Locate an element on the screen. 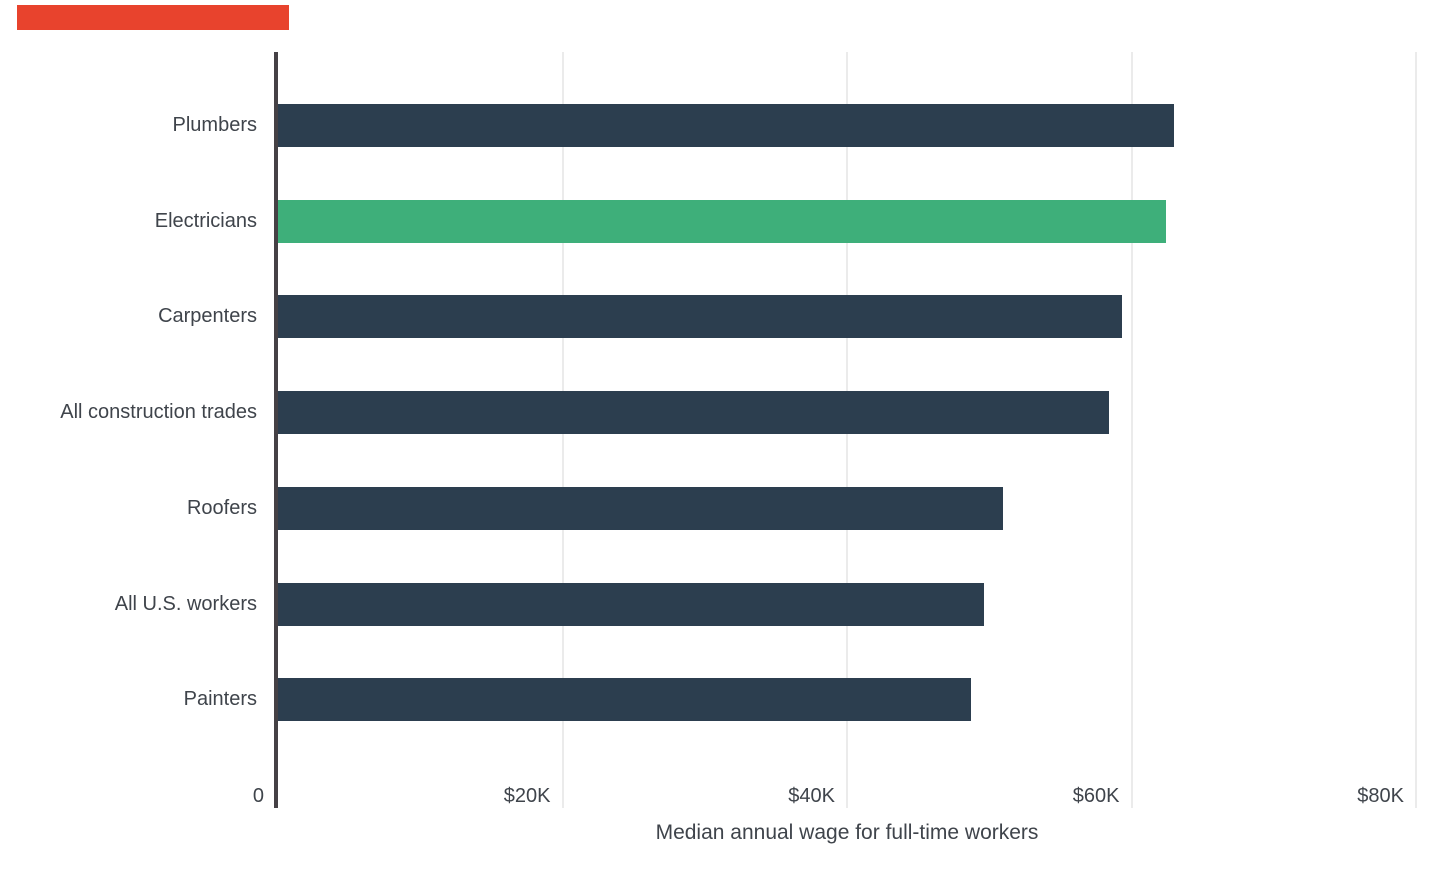  x-tick-label-20k: $20K is located at coordinates (527, 796).